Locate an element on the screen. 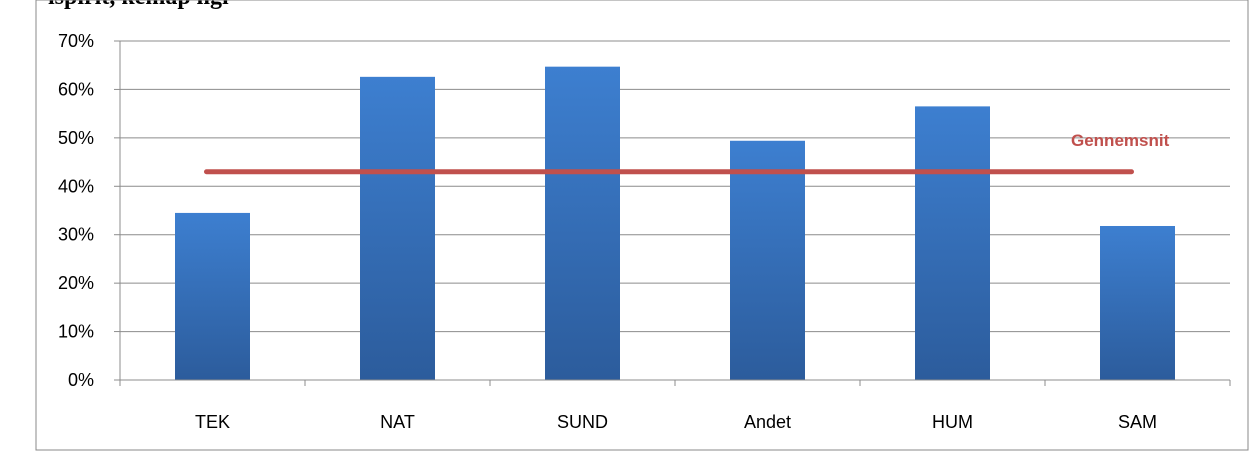 This screenshot has width=1253, height=457. x-axis-categories: TEK NAT SUND Andet HUM SAM is located at coordinates (676, 422).